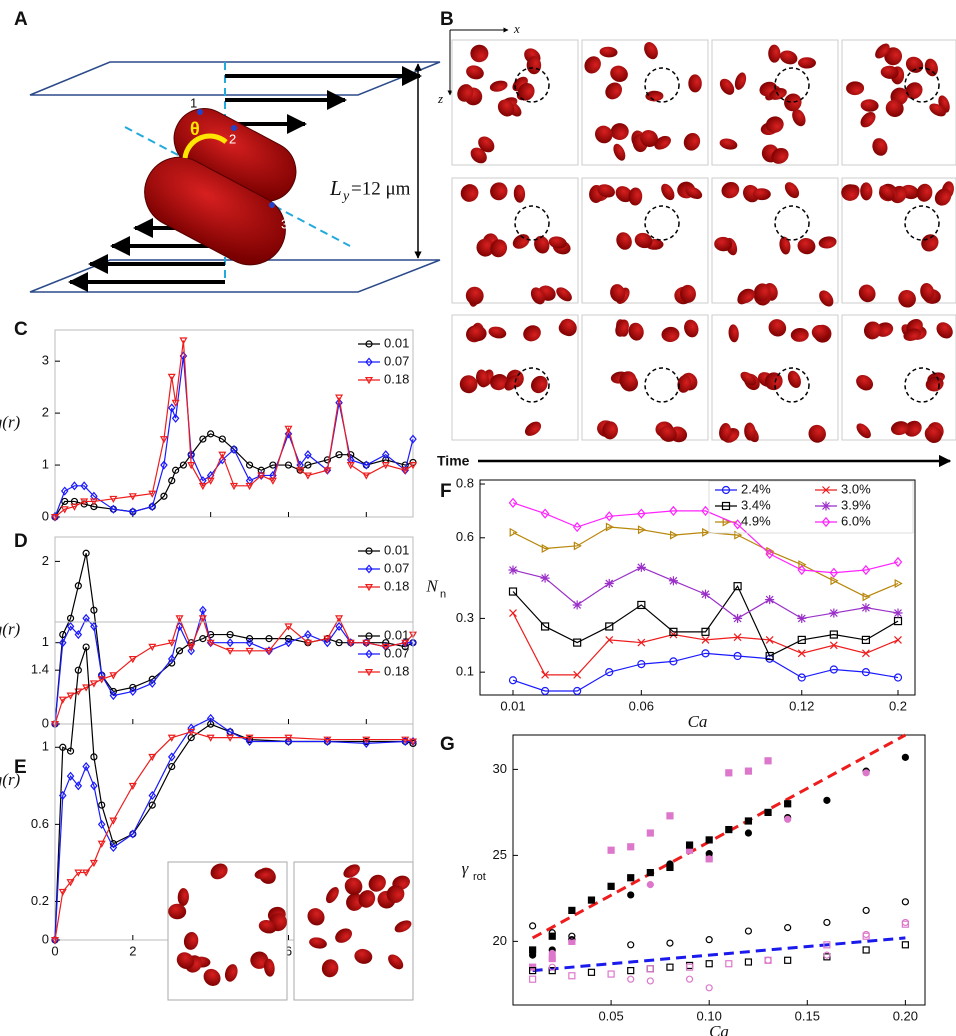 The height and width of the screenshot is (1036, 956). Describe the element at coordinates (54, 950) in the screenshot. I see `x-tick-label: 0` at that location.